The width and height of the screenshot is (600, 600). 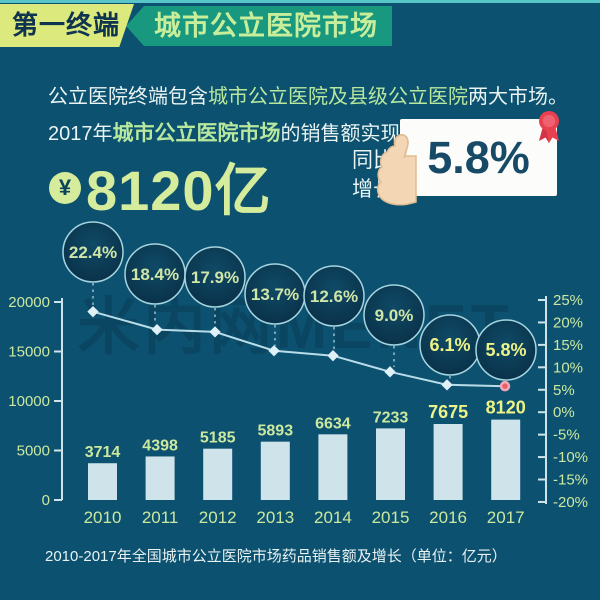 What do you see at coordinates (160, 517) in the screenshot?
I see `year-label-2011: 2011` at bounding box center [160, 517].